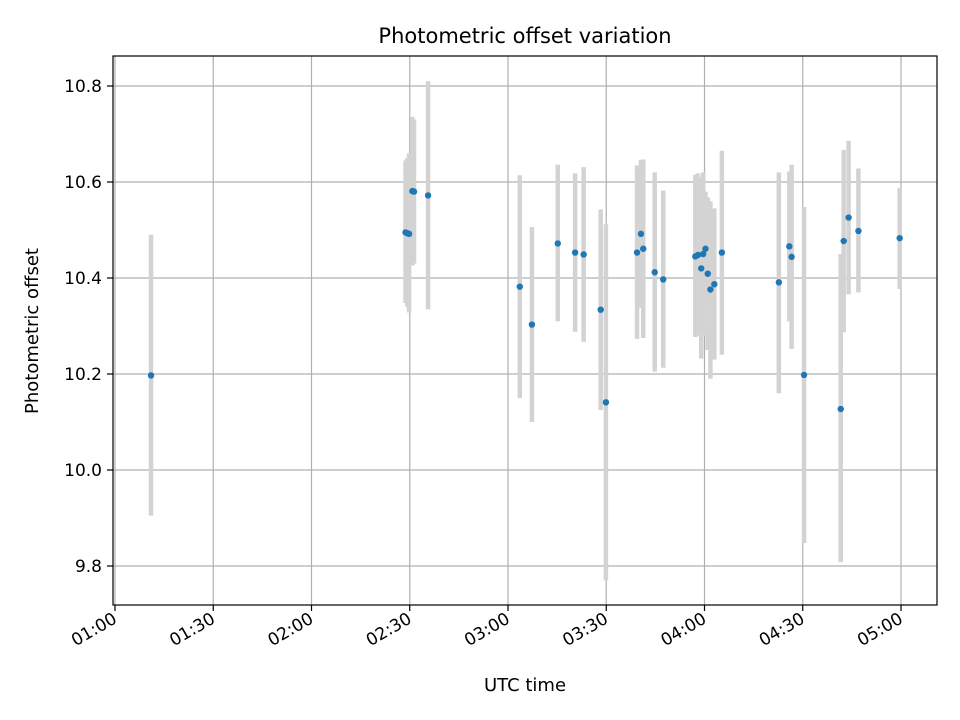  What do you see at coordinates (525, 685) in the screenshot?
I see `x-axis-label: UTC time` at bounding box center [525, 685].